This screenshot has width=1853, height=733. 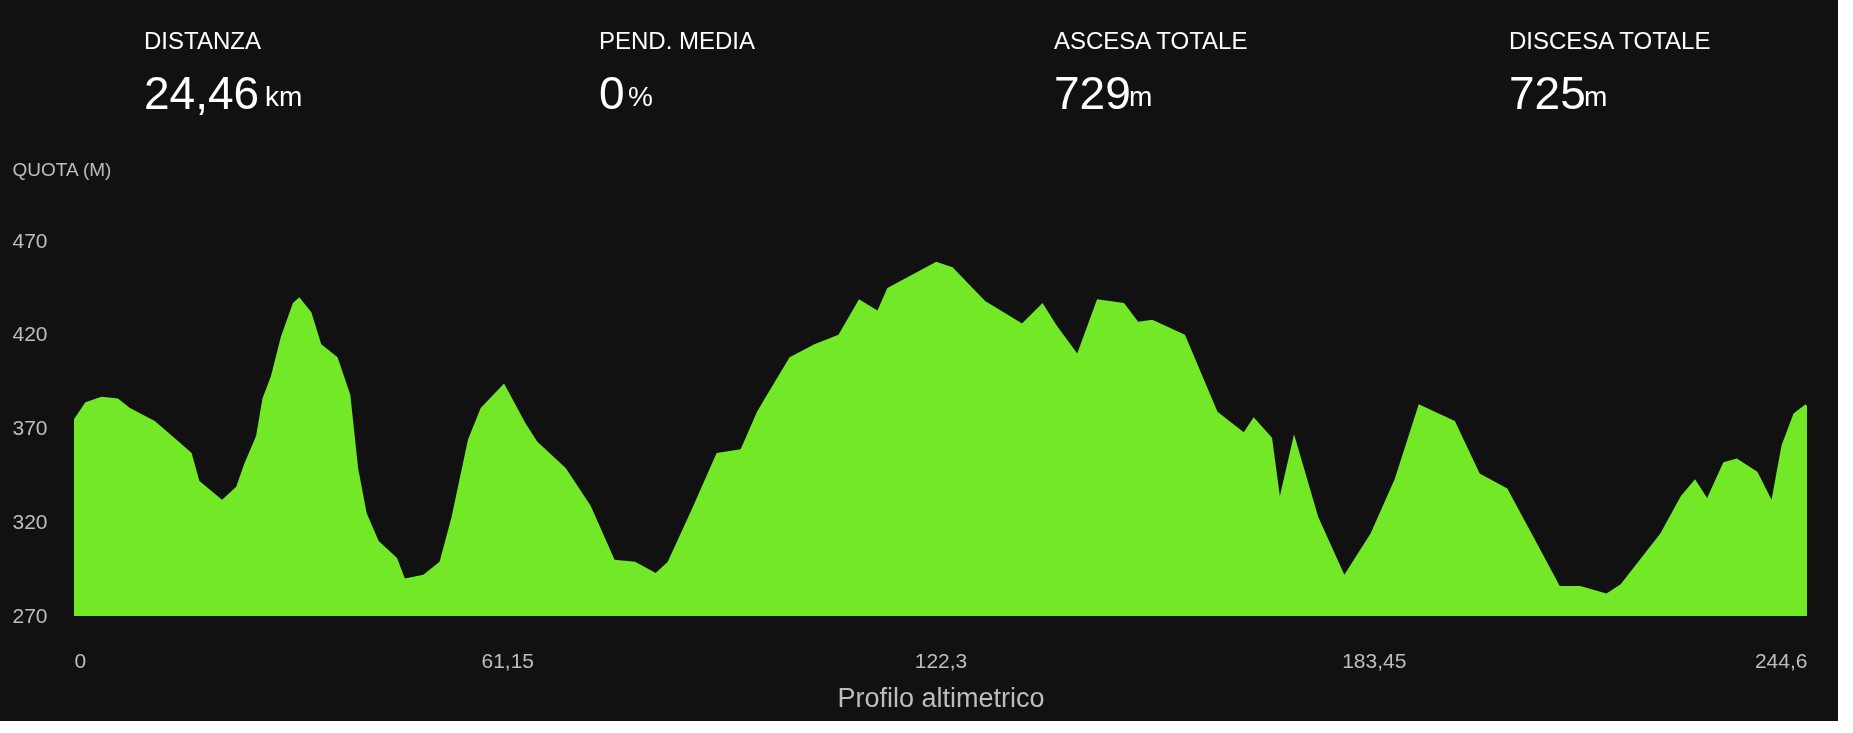 What do you see at coordinates (1374, 660) in the screenshot?
I see `x-tick-label: 183,45` at bounding box center [1374, 660].